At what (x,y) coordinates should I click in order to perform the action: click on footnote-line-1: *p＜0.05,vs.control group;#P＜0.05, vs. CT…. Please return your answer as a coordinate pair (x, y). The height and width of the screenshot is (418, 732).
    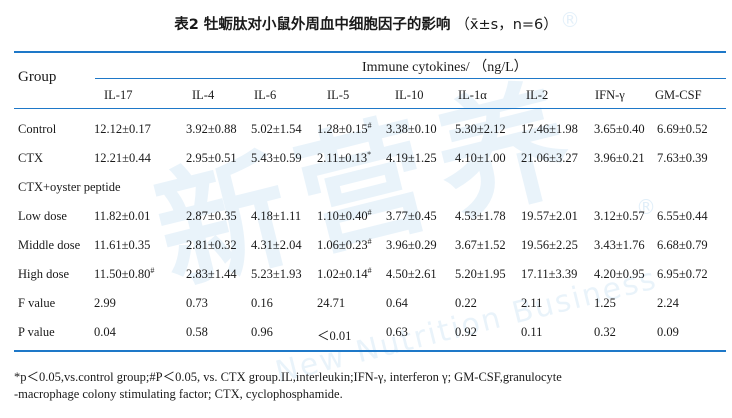
    Looking at the image, I should click on (288, 377).